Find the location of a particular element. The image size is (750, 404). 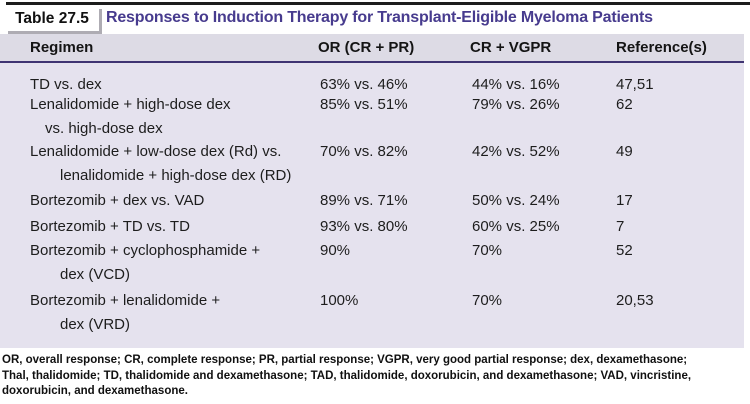

or-cell: 90% is located at coordinates (335, 250).